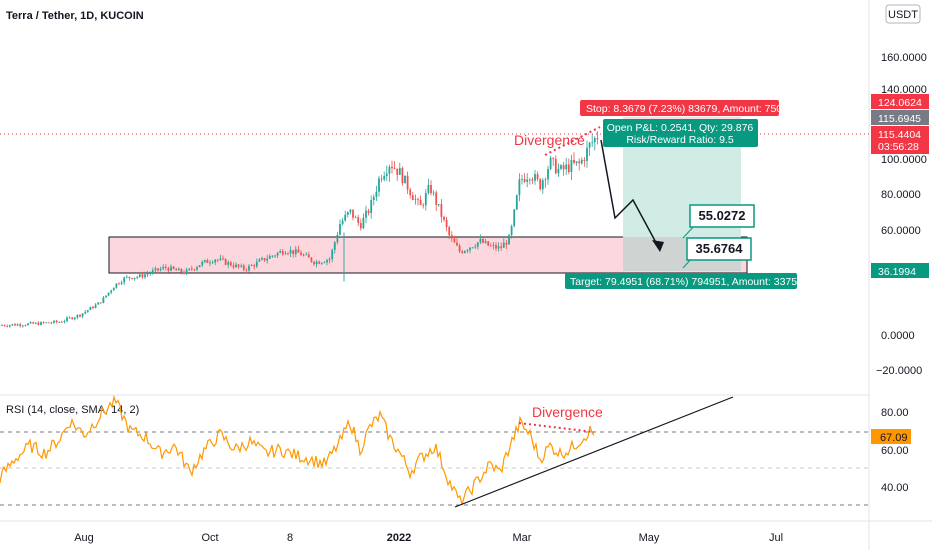 Image resolution: width=932 pixels, height=550 pixels. What do you see at coordinates (891, 436) in the screenshot?
I see `rsi-value-tag` at bounding box center [891, 436].